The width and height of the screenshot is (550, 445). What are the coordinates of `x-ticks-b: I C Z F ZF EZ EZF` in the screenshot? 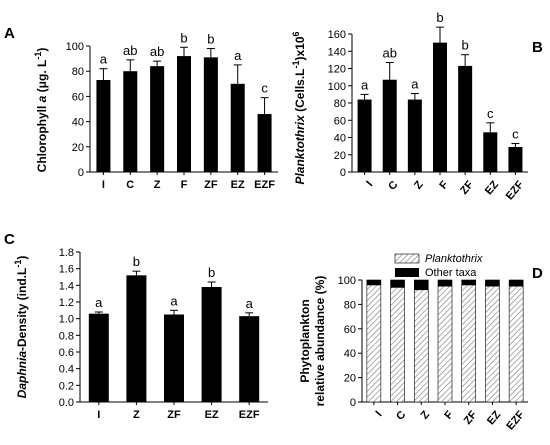 It's located at (445, 187).